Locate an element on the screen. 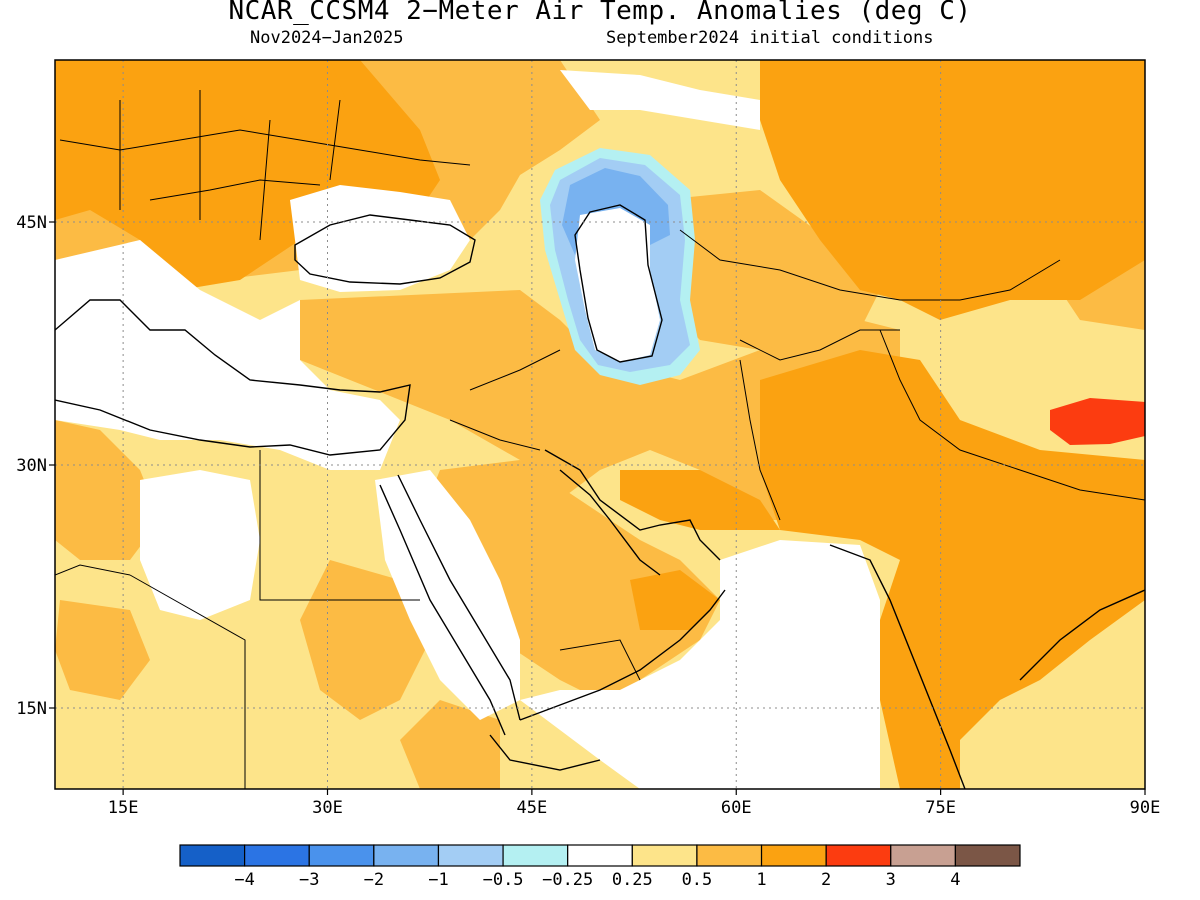 This screenshot has height=900, width=1200. red-sea-coast is located at coordinates (450, 605).